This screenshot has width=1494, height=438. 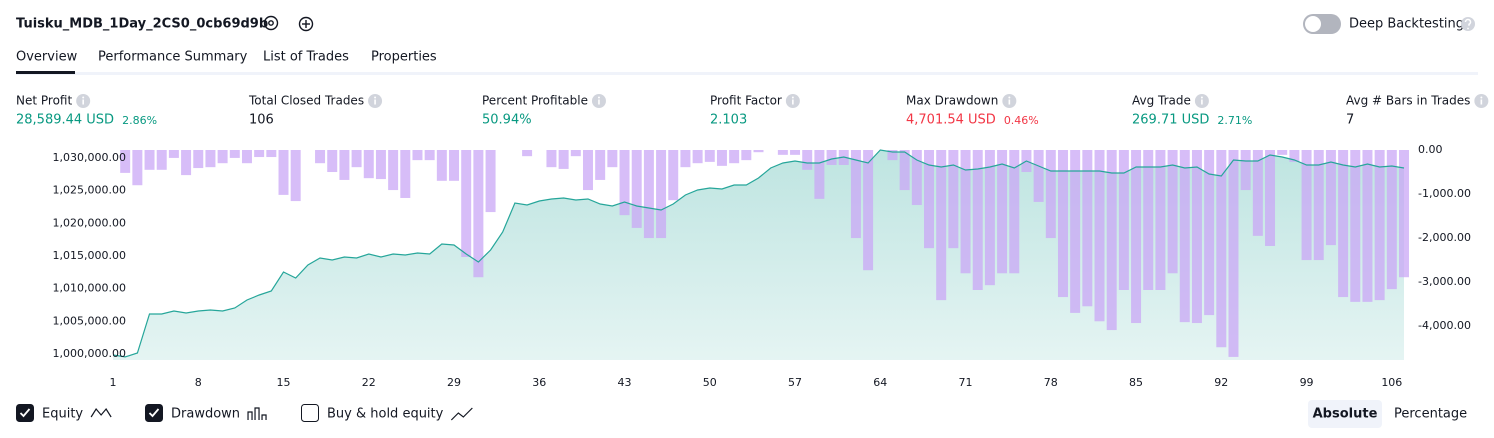 What do you see at coordinates (625, 382) in the screenshot?
I see `x-tick-label: 43` at bounding box center [625, 382].